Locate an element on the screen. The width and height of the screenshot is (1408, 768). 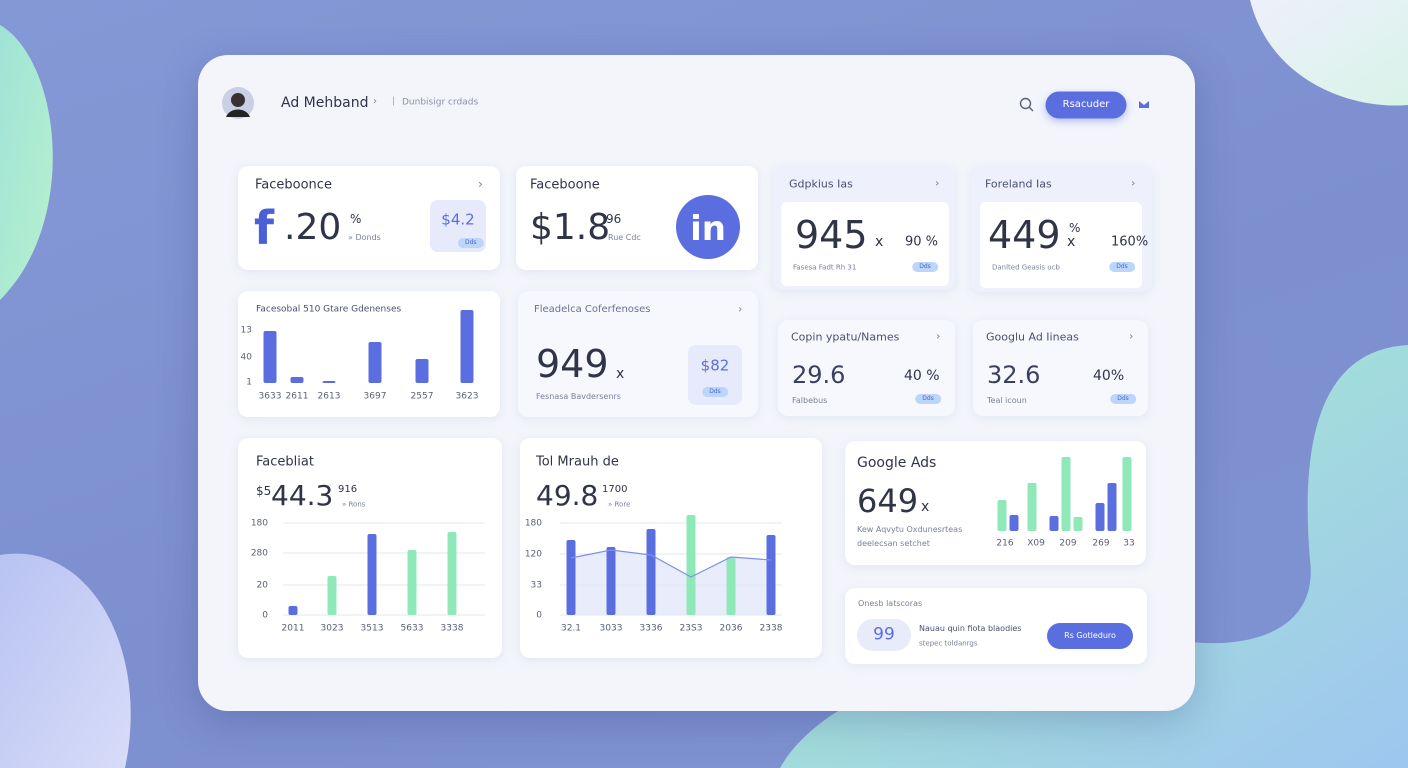
x-tick-label: 5633 is located at coordinates (412, 629).